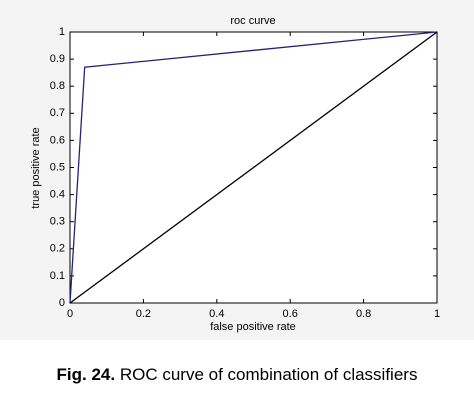 The height and width of the screenshot is (409, 474). What do you see at coordinates (62, 32) in the screenshot?
I see `y-tick-label: 1` at bounding box center [62, 32].